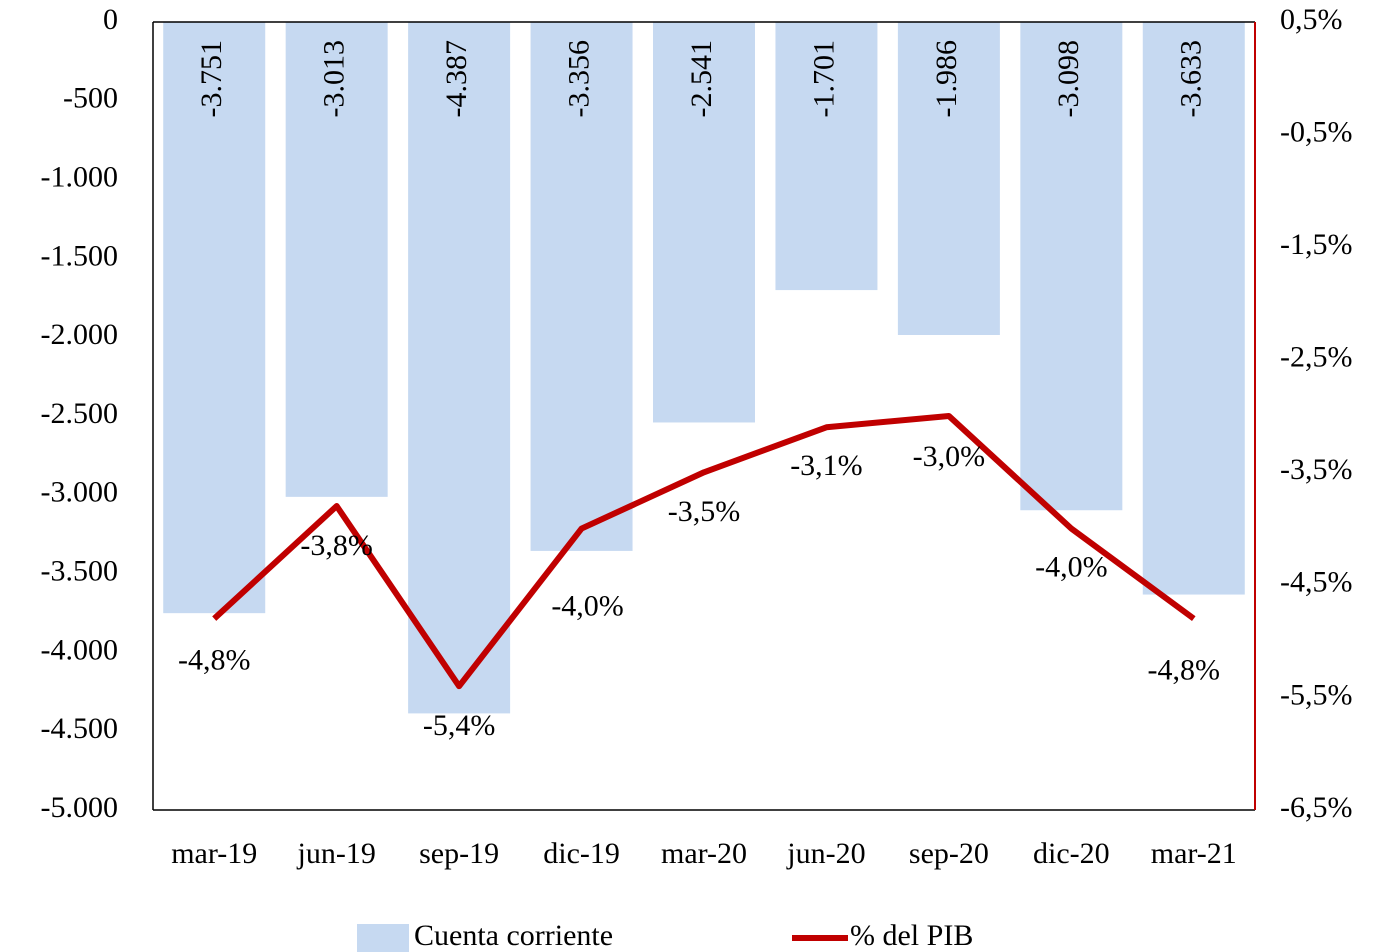 The width and height of the screenshot is (1396, 952). What do you see at coordinates (1316, 131) in the screenshot?
I see `y2-tick-label: -0,5%` at bounding box center [1316, 131].